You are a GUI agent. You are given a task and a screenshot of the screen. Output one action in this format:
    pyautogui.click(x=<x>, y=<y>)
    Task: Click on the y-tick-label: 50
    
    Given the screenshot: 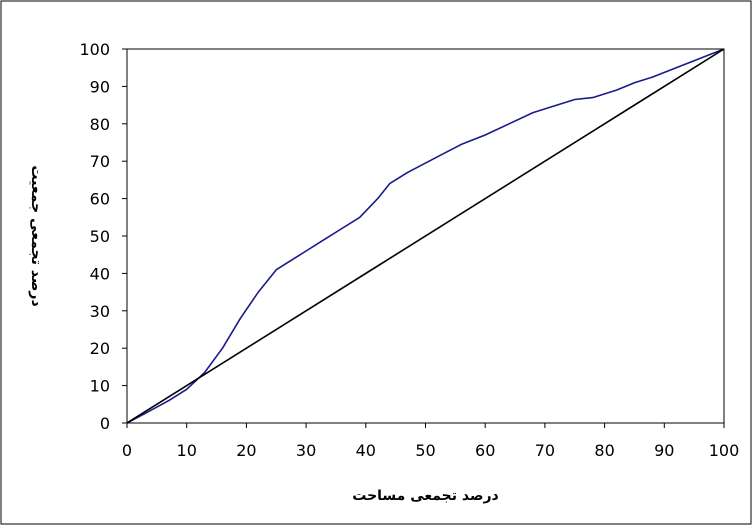 What is the action you would take?
    pyautogui.click(x=100, y=236)
    